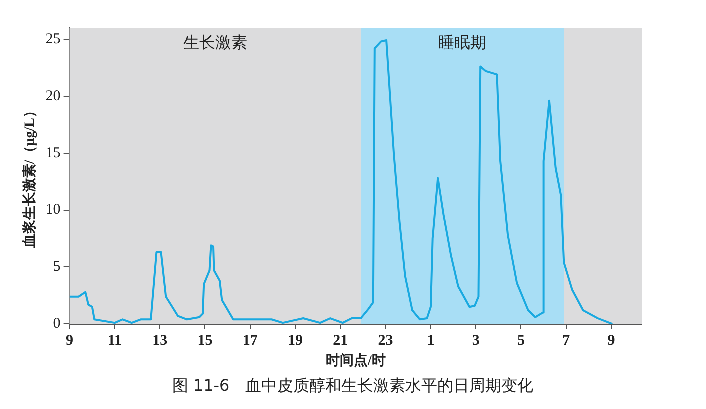 The image size is (706, 409). I want to click on x-tick-label: 5, so click(521, 341).